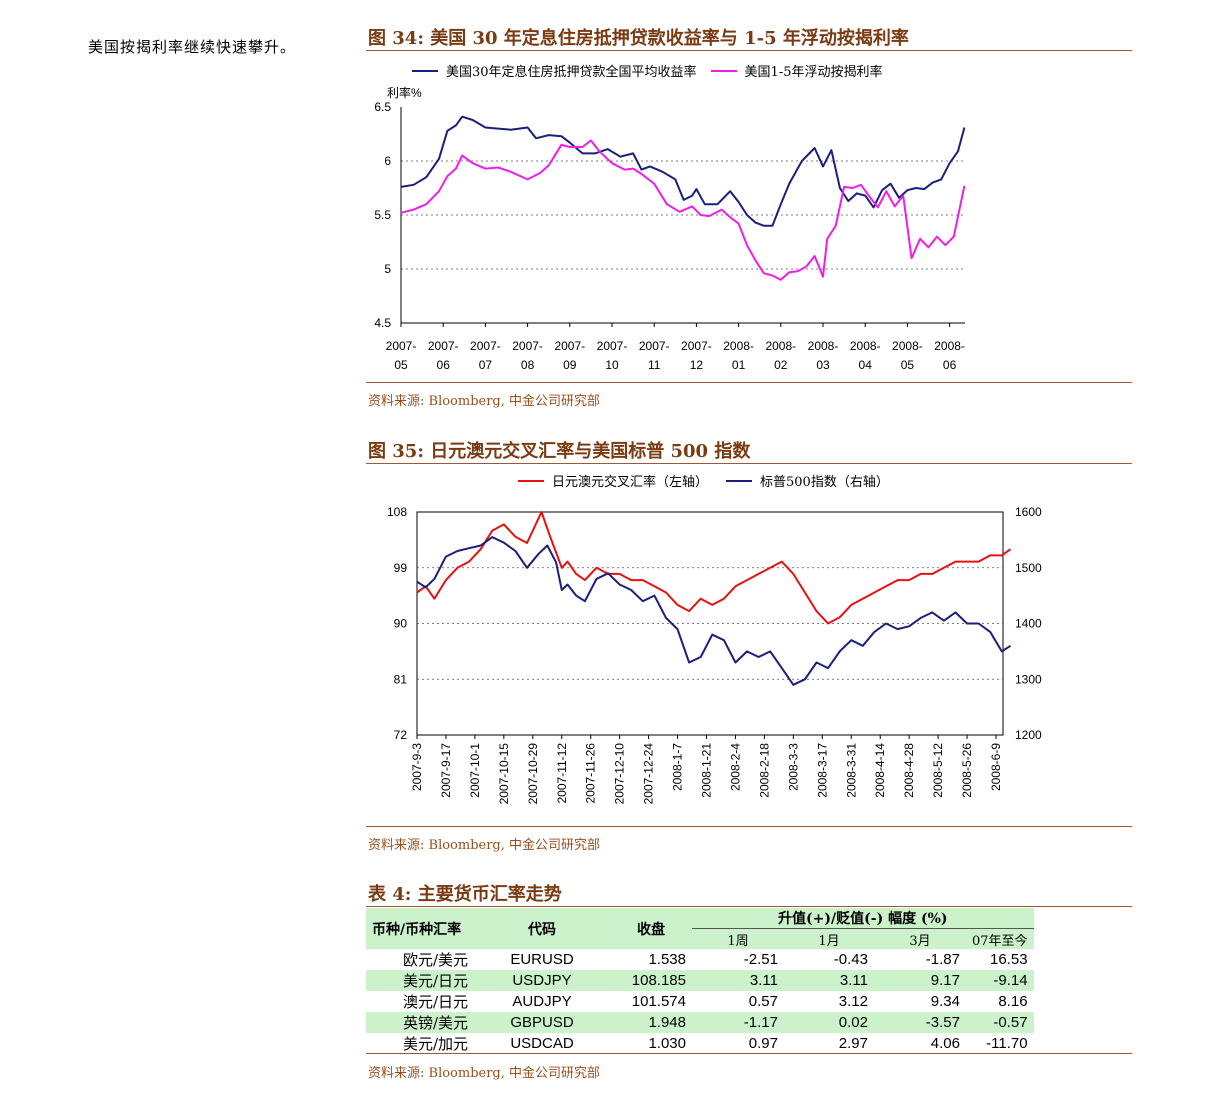 The width and height of the screenshot is (1224, 1099). Describe the element at coordinates (542, 1001) in the screenshot. I see `cell-code: AUDJPY` at that location.